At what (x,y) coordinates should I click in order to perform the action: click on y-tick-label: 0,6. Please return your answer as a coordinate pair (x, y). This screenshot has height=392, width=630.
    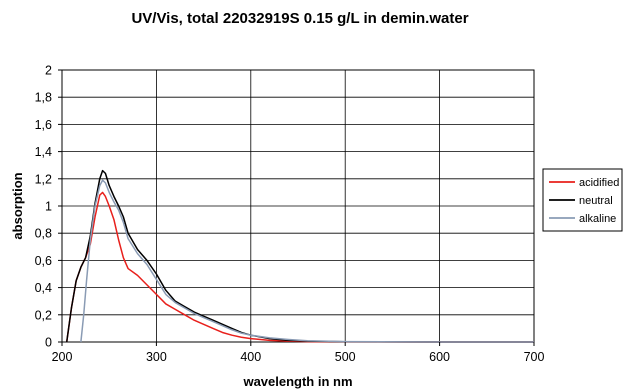
    Looking at the image, I should click on (43, 261).